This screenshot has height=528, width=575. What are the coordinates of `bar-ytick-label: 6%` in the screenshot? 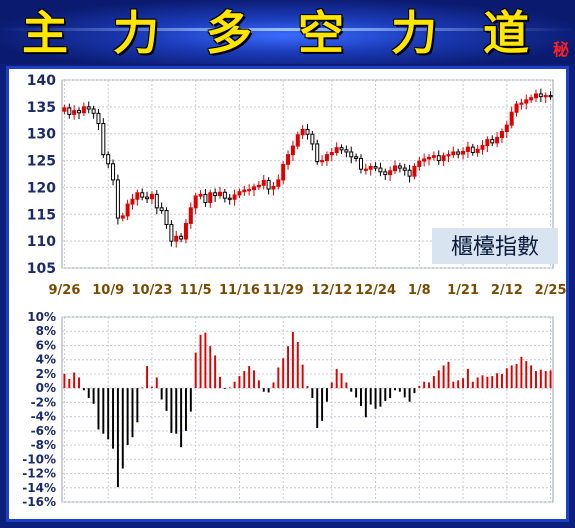 It's located at (46, 345).